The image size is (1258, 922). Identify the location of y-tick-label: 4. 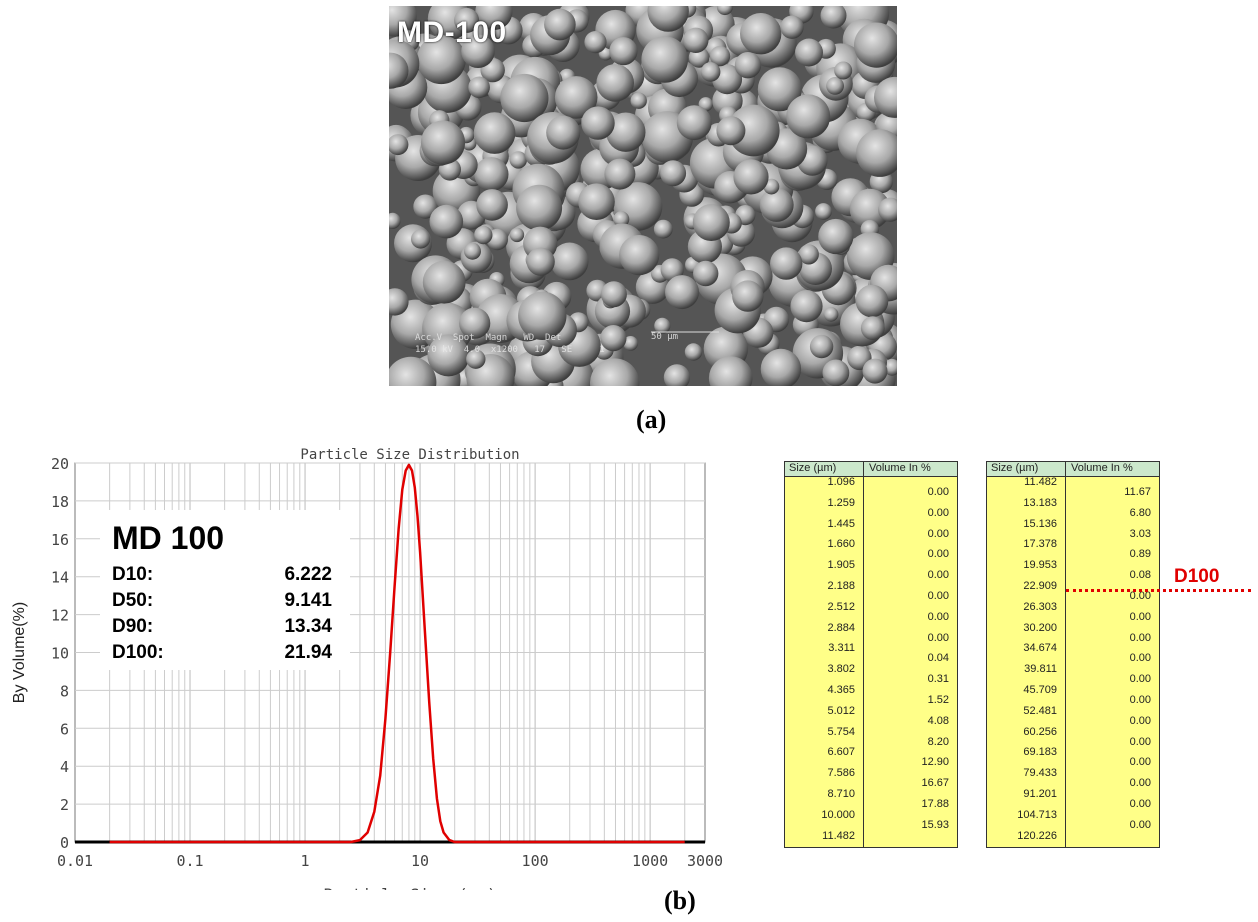
(64, 767).